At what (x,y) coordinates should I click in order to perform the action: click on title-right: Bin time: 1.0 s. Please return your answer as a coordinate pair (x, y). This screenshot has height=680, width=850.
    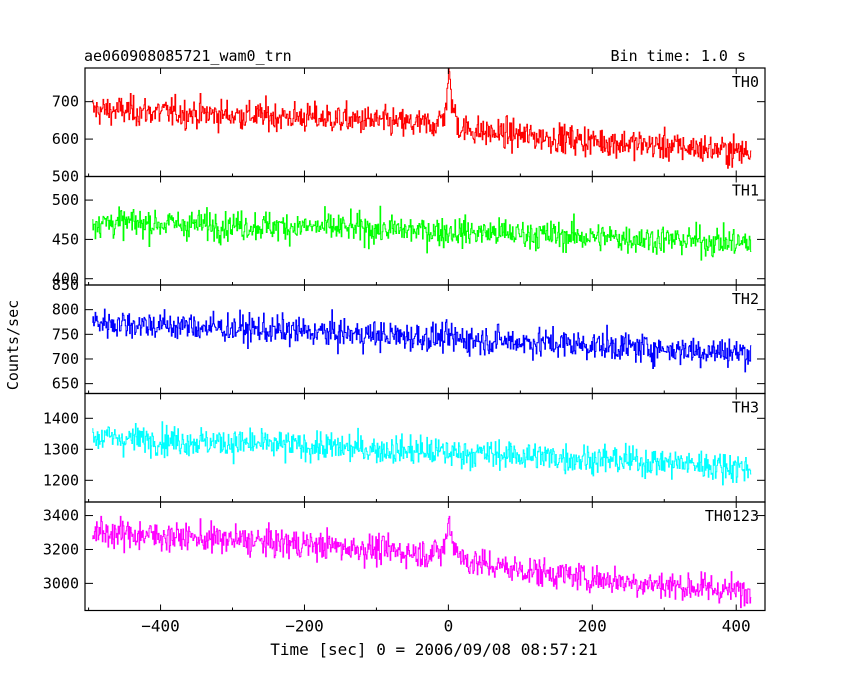
    Looking at the image, I should click on (678, 56).